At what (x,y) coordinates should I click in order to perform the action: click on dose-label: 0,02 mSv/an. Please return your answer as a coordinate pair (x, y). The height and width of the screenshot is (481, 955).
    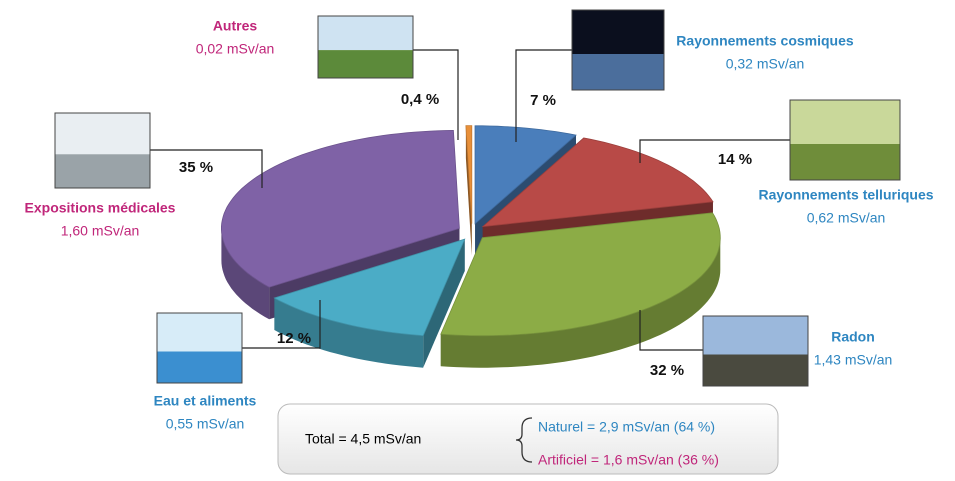
    Looking at the image, I should click on (235, 49).